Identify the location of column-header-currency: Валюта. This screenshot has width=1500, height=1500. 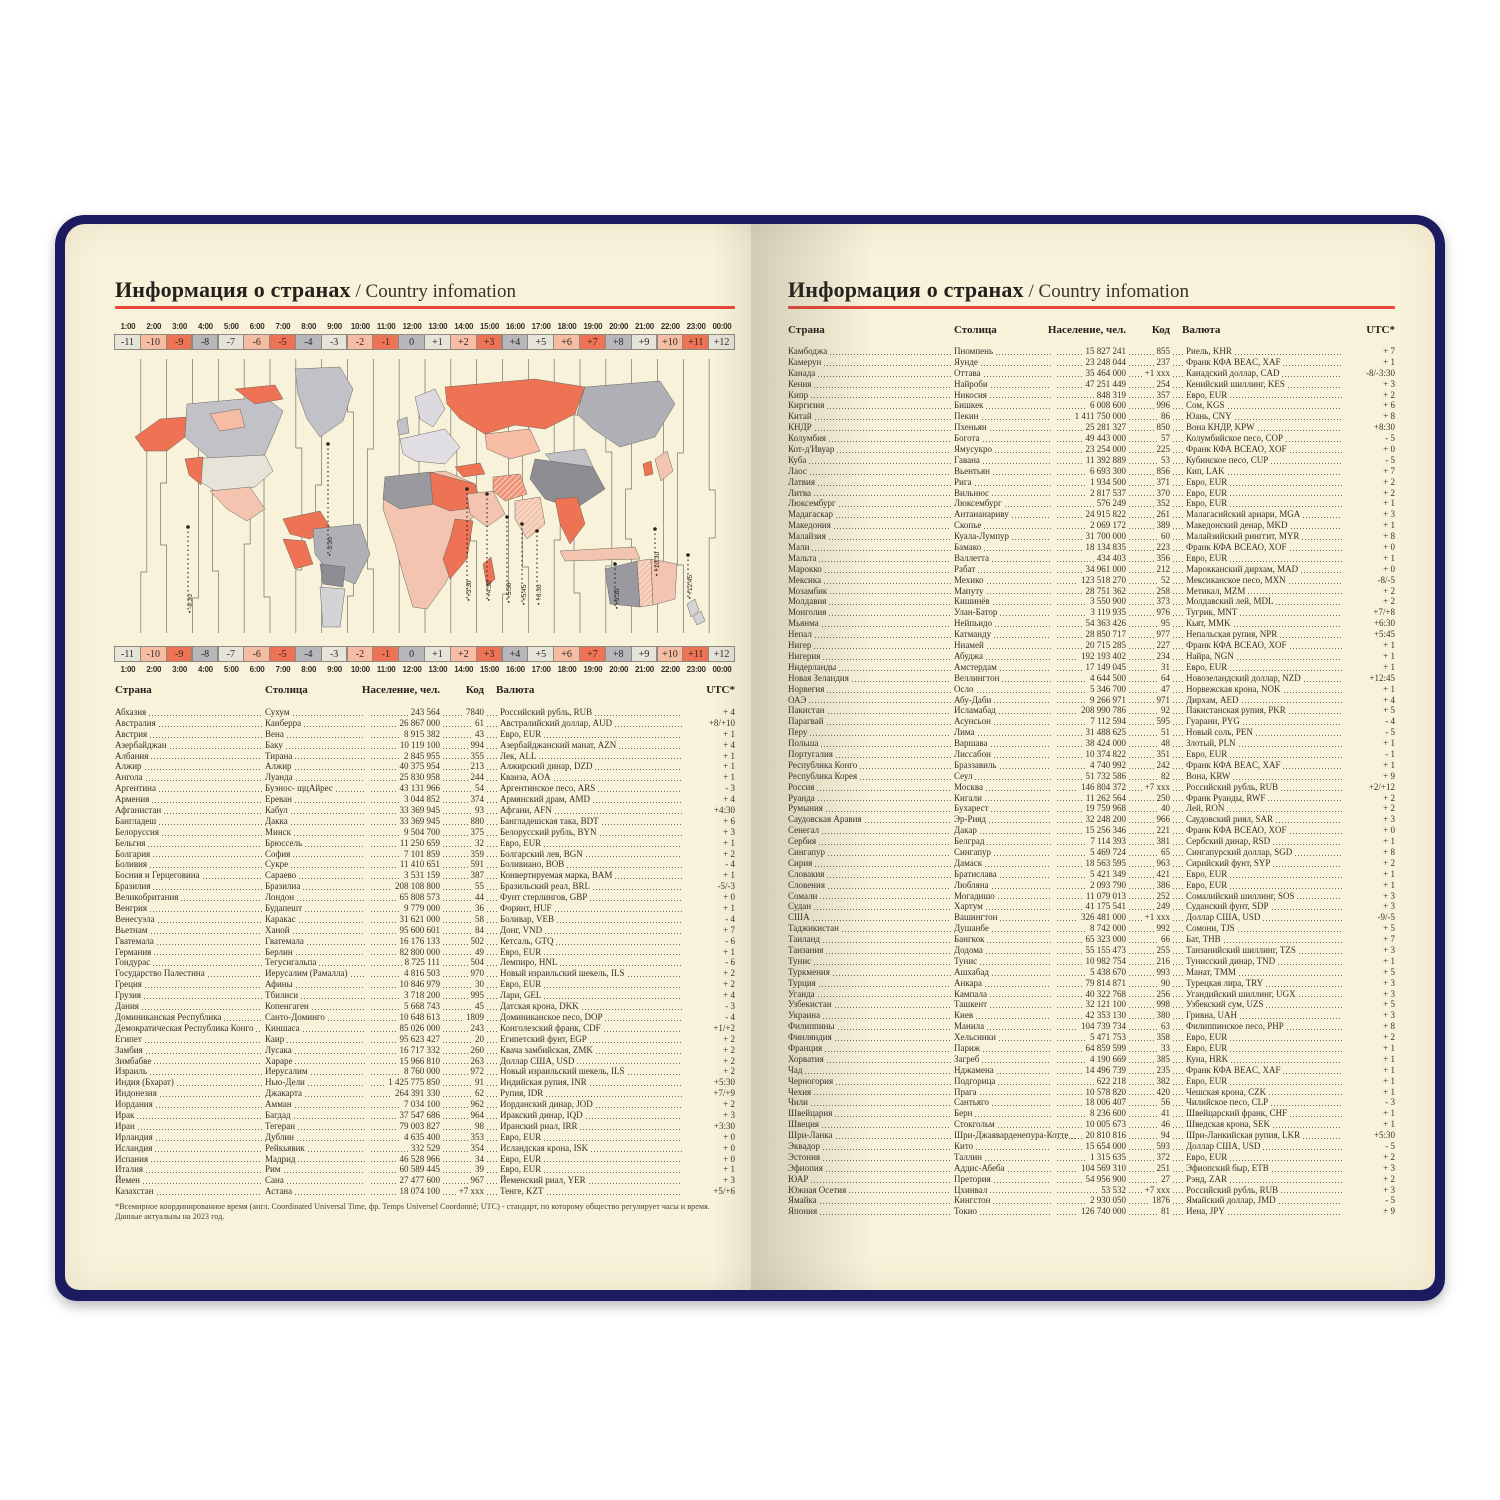
(1201, 330).